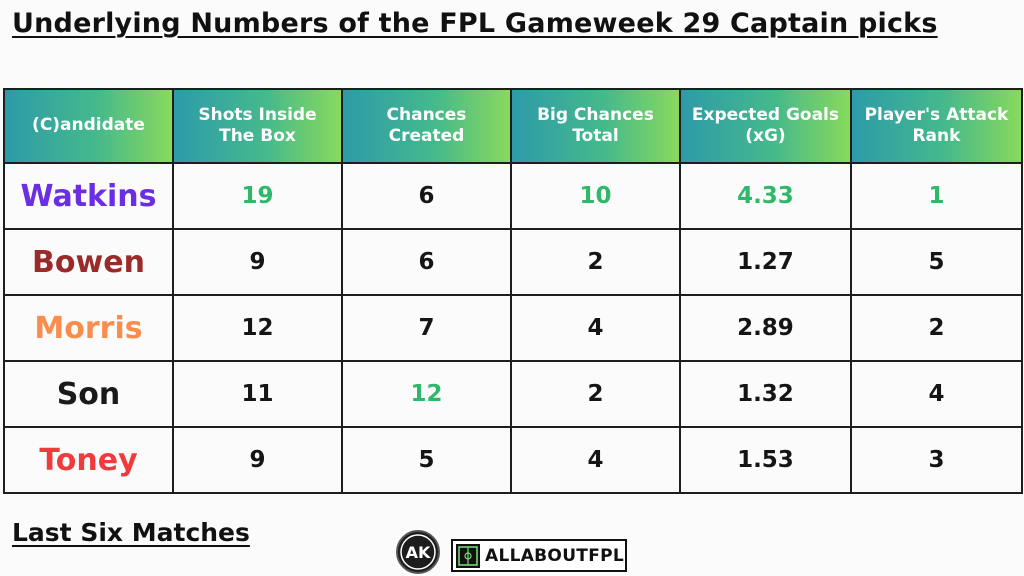  Describe the element at coordinates (426, 394) in the screenshot. I see `chances-created-cell: 12` at that location.